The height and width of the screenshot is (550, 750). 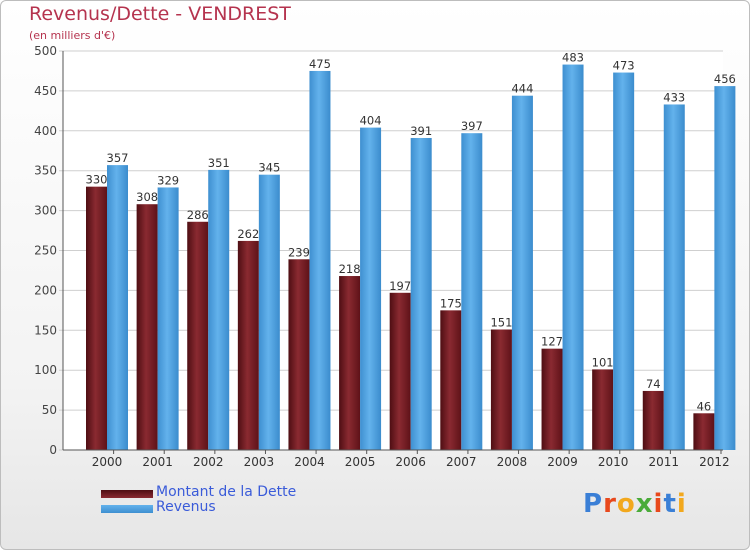 I want to click on x-tick-label: 2006, so click(x=410, y=462).